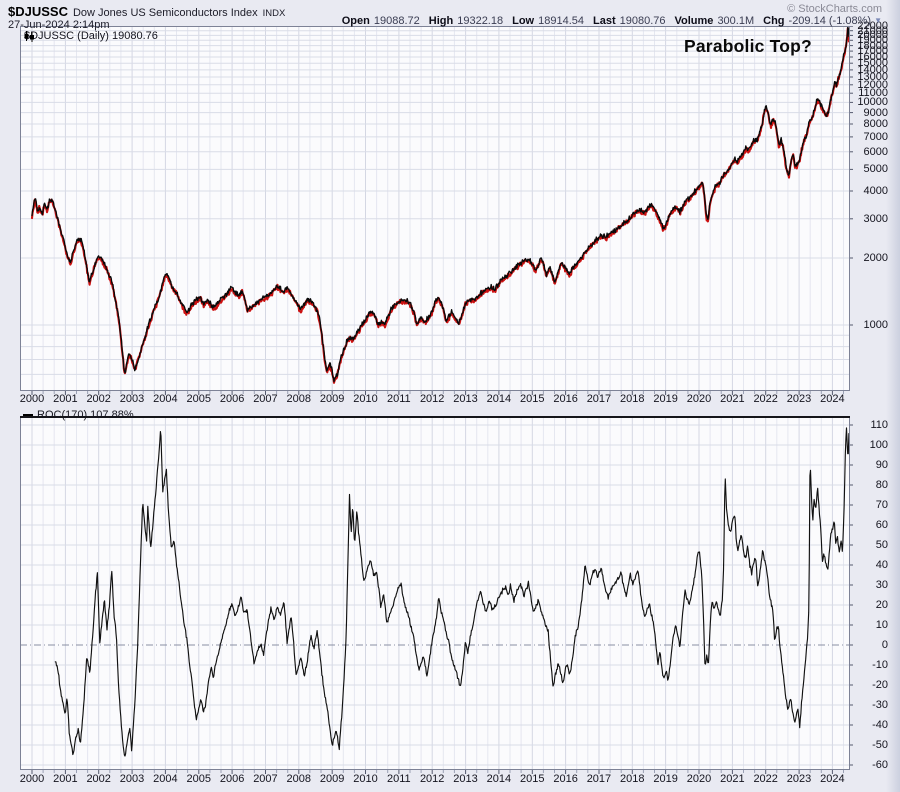 This screenshot has width=900, height=792. Describe the element at coordinates (872, 51) in the screenshot. I see `price-y-axis-label: 17000` at that location.